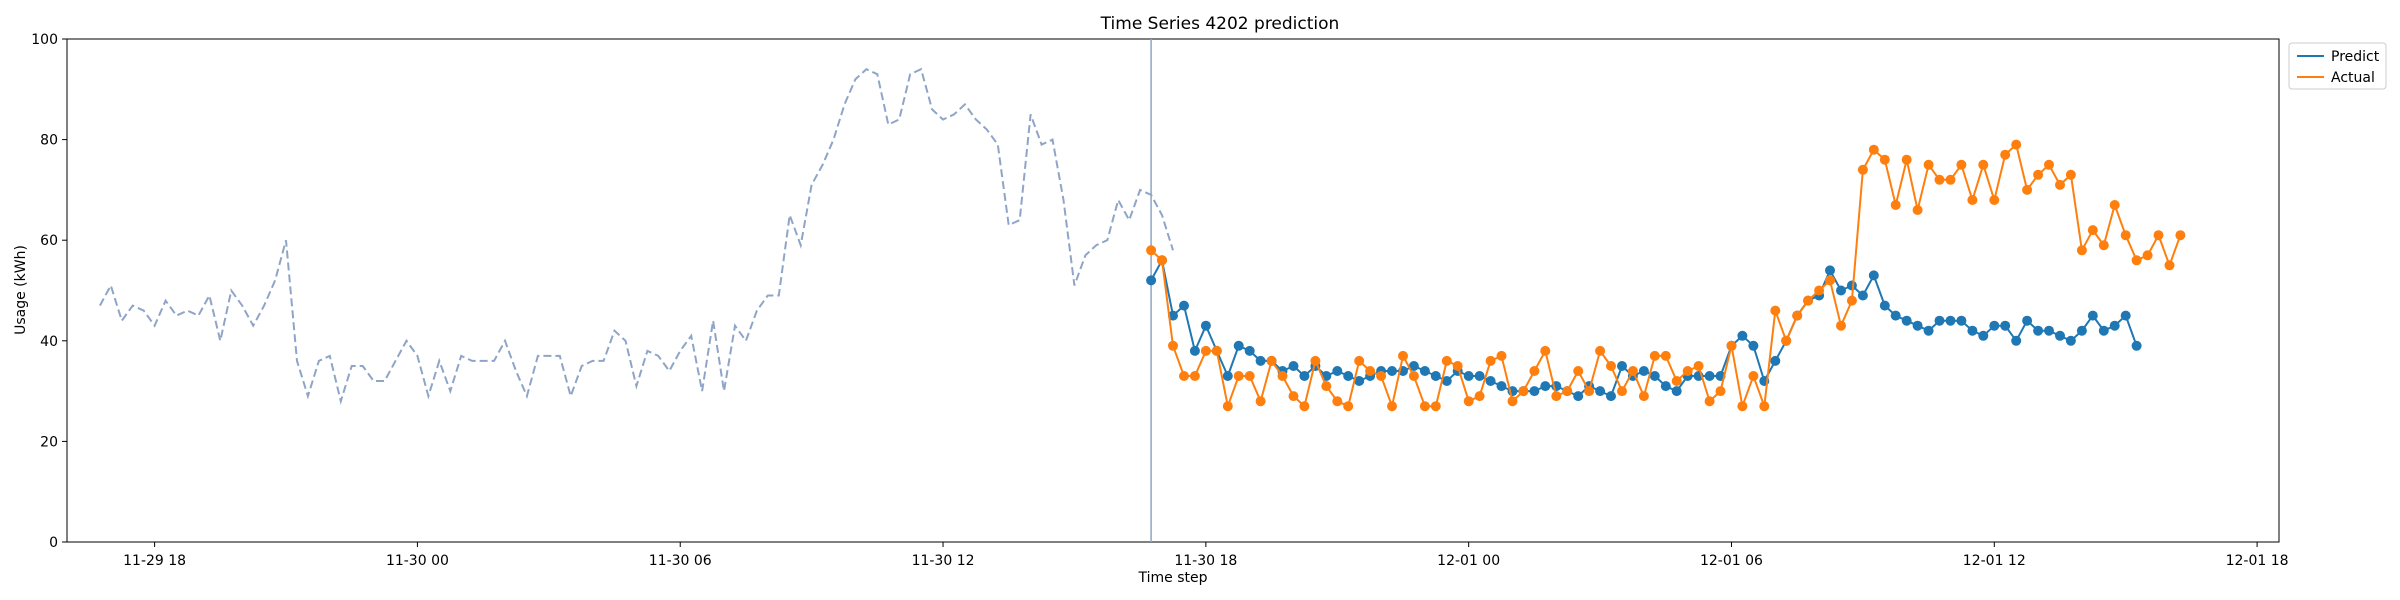 The width and height of the screenshot is (2400, 600). What do you see at coordinates (417, 561) in the screenshot?
I see `x-tick-label: 11-30 00` at bounding box center [417, 561].